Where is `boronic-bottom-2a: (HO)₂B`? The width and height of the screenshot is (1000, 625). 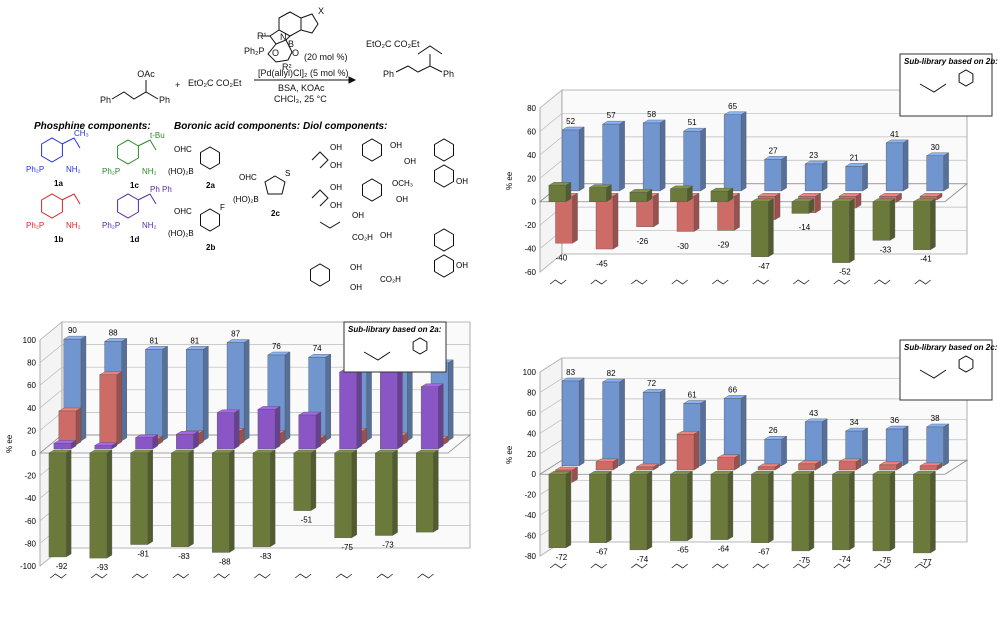
boronic-bottom-2a: (HO)₂B is located at coordinates (181, 171).